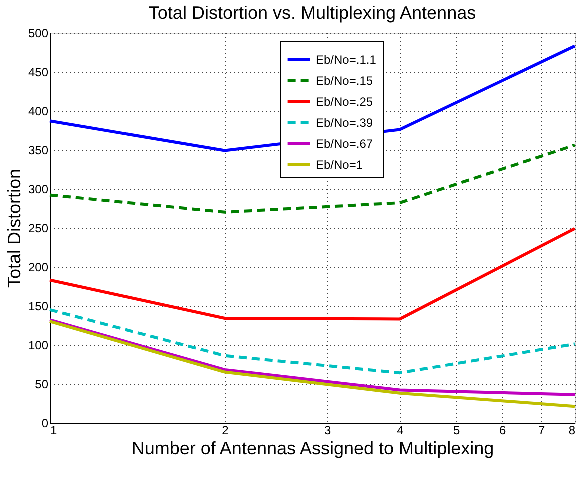 Image resolution: width=587 pixels, height=497 pixels. I want to click on legend-label: Eb/No=.25, so click(345, 102).